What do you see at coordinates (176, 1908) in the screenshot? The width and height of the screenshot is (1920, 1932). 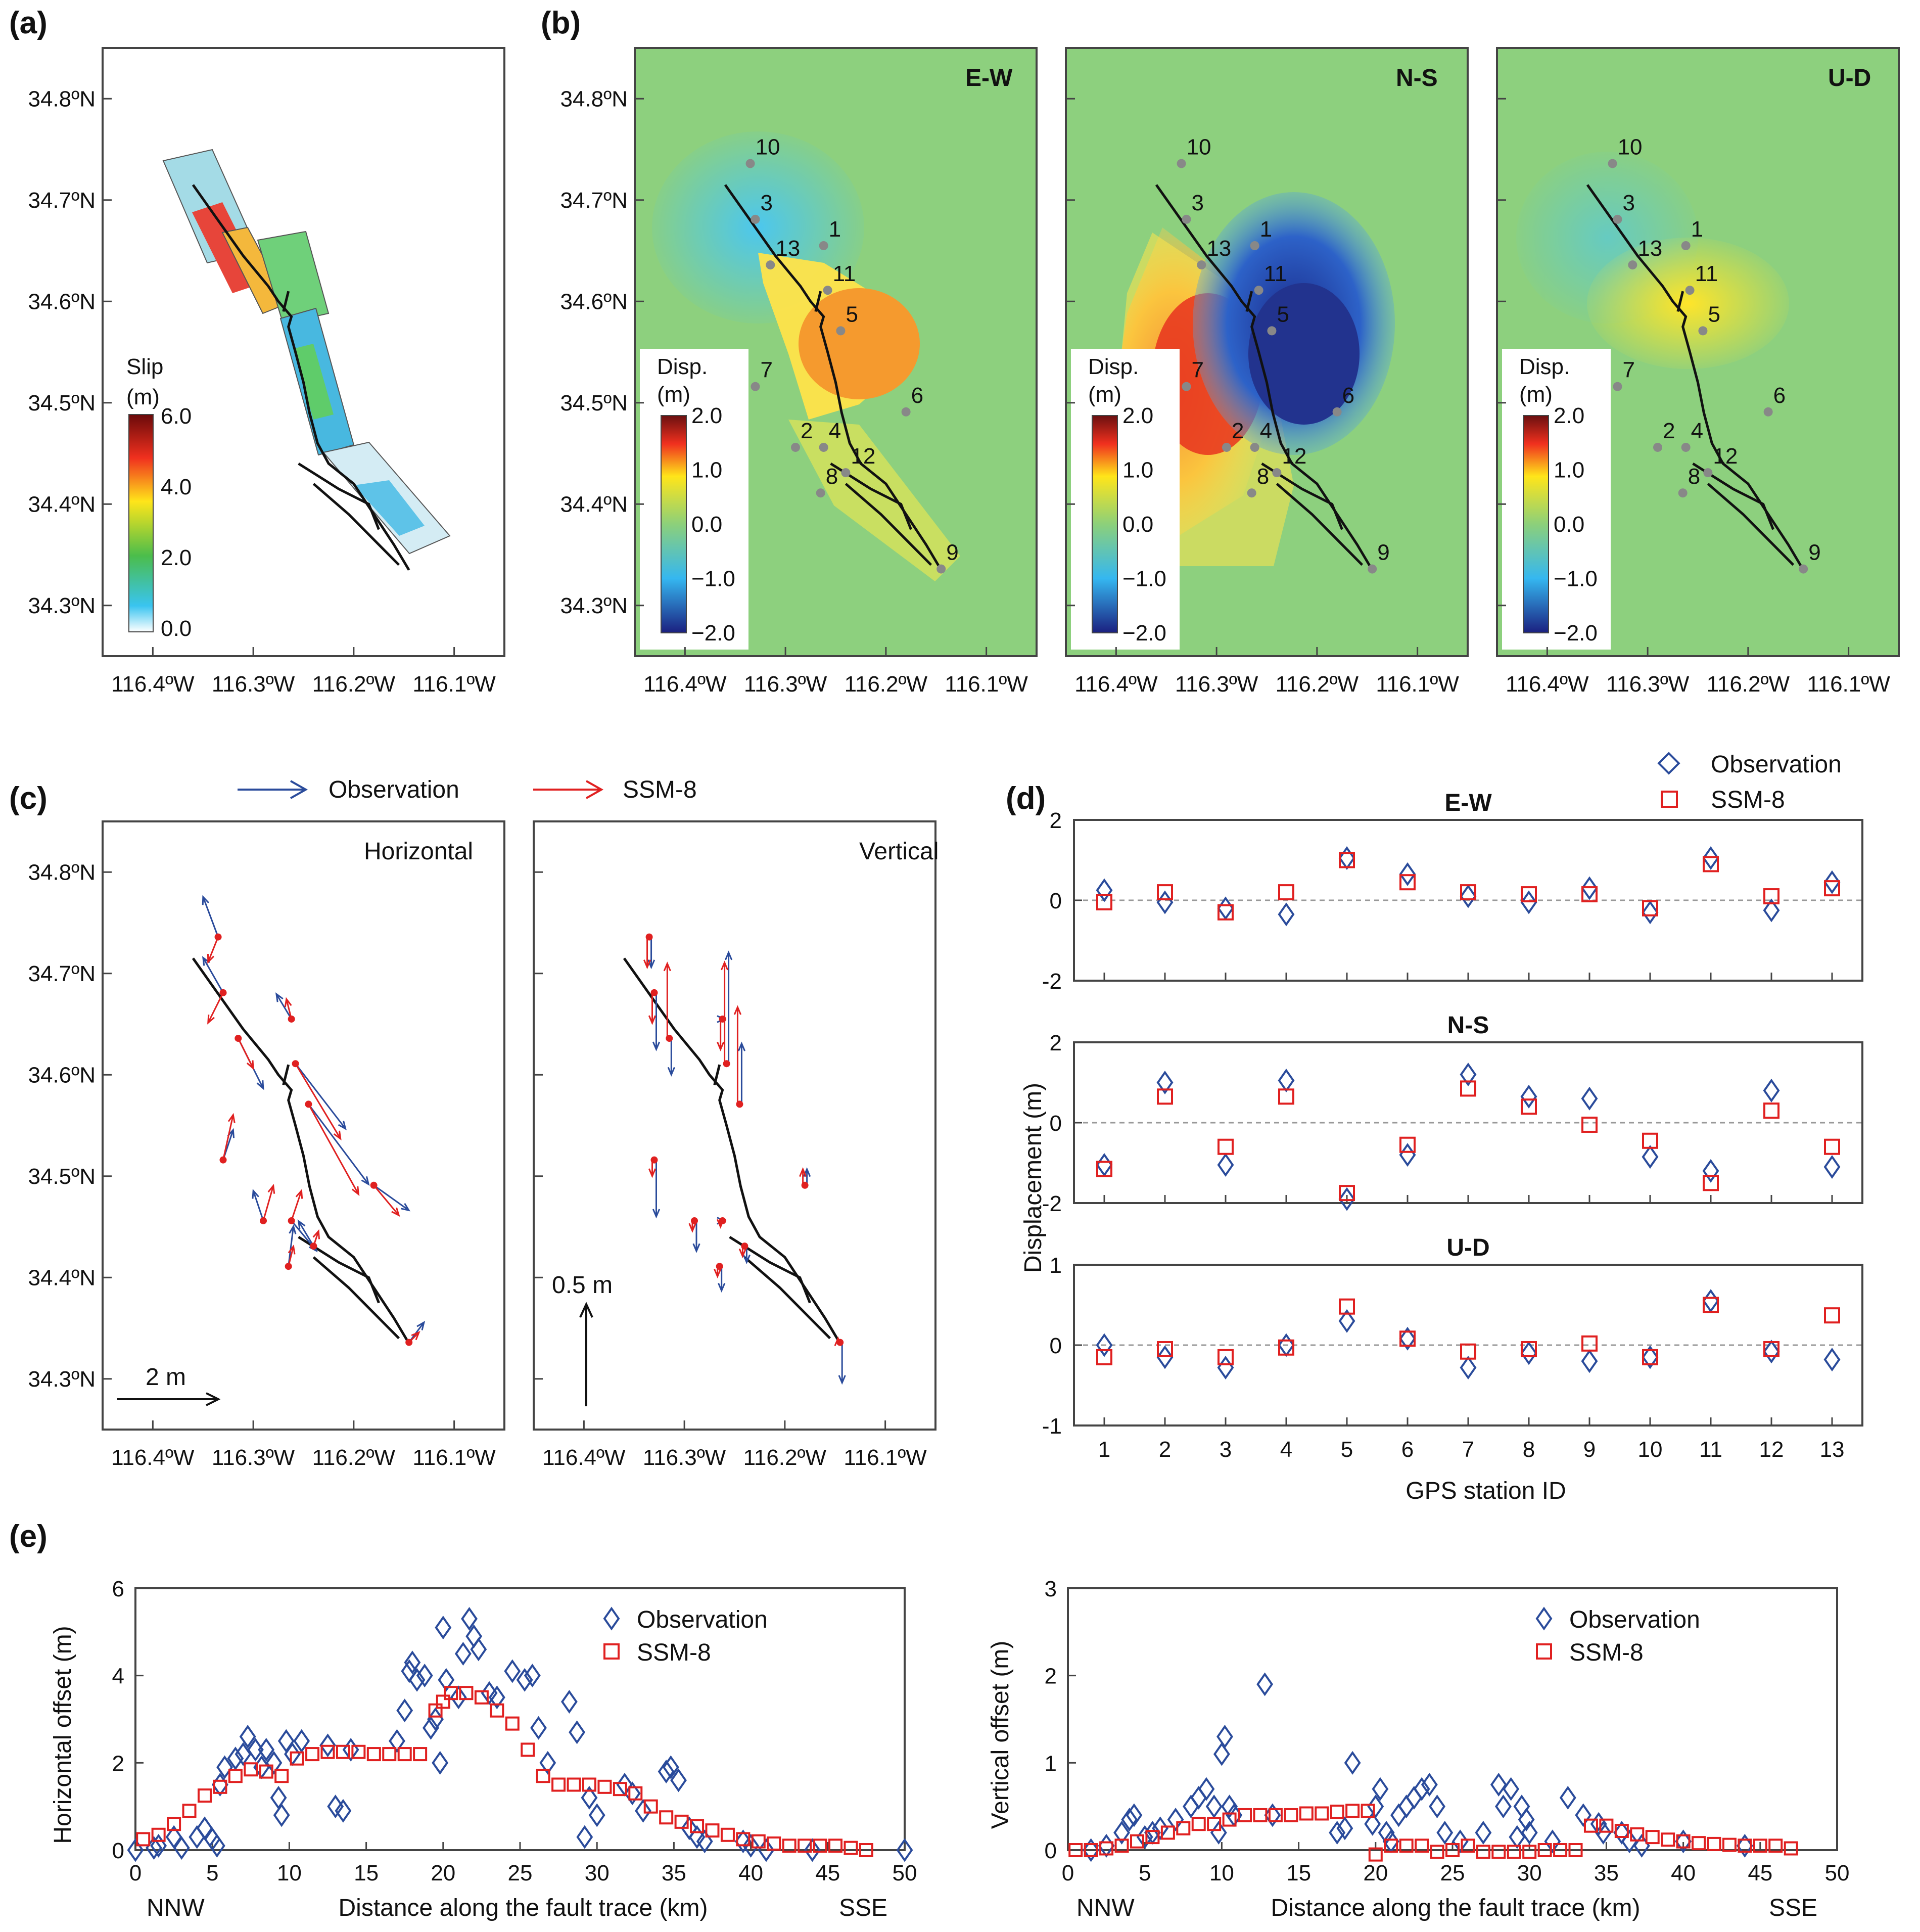 I see `e-nnw-horizontal: NNW` at bounding box center [176, 1908].